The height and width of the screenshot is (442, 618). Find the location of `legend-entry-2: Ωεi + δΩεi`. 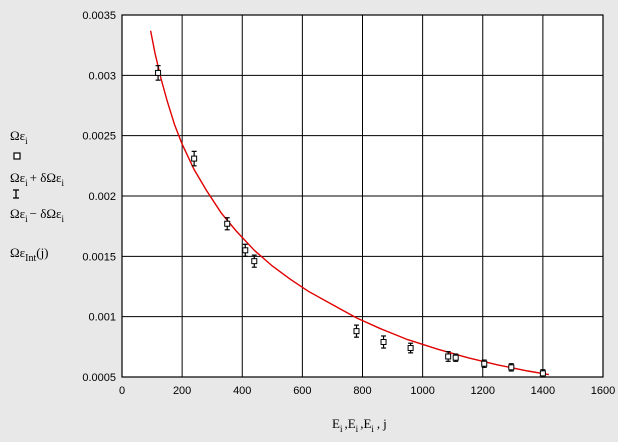

legend-entry-2: Ωεi + δΩεi is located at coordinates (37, 179).